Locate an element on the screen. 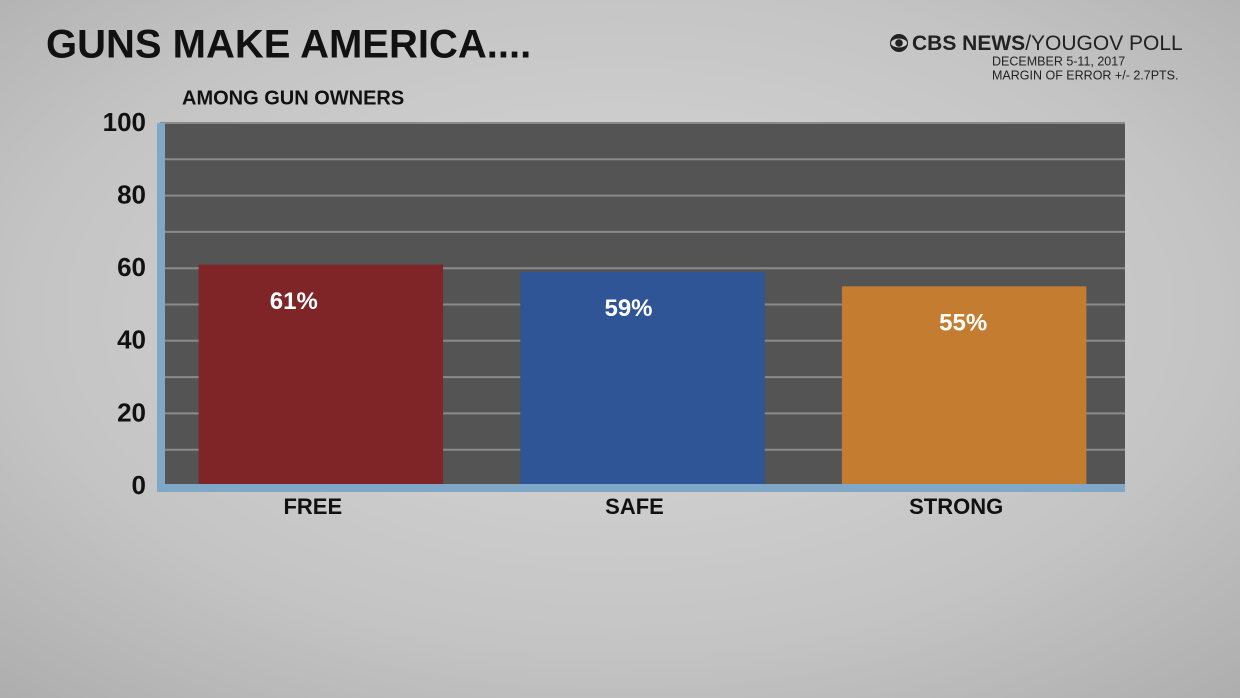 This screenshot has height=698, width=1240. value-label: 59% is located at coordinates (628, 308).